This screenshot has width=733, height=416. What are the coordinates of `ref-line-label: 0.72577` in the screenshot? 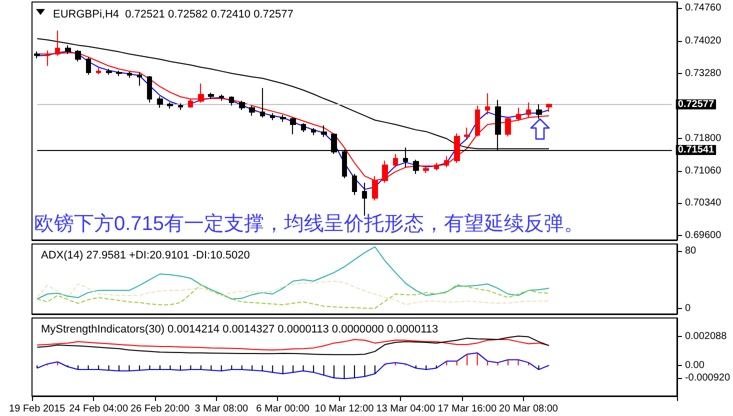 It's located at (696, 104).